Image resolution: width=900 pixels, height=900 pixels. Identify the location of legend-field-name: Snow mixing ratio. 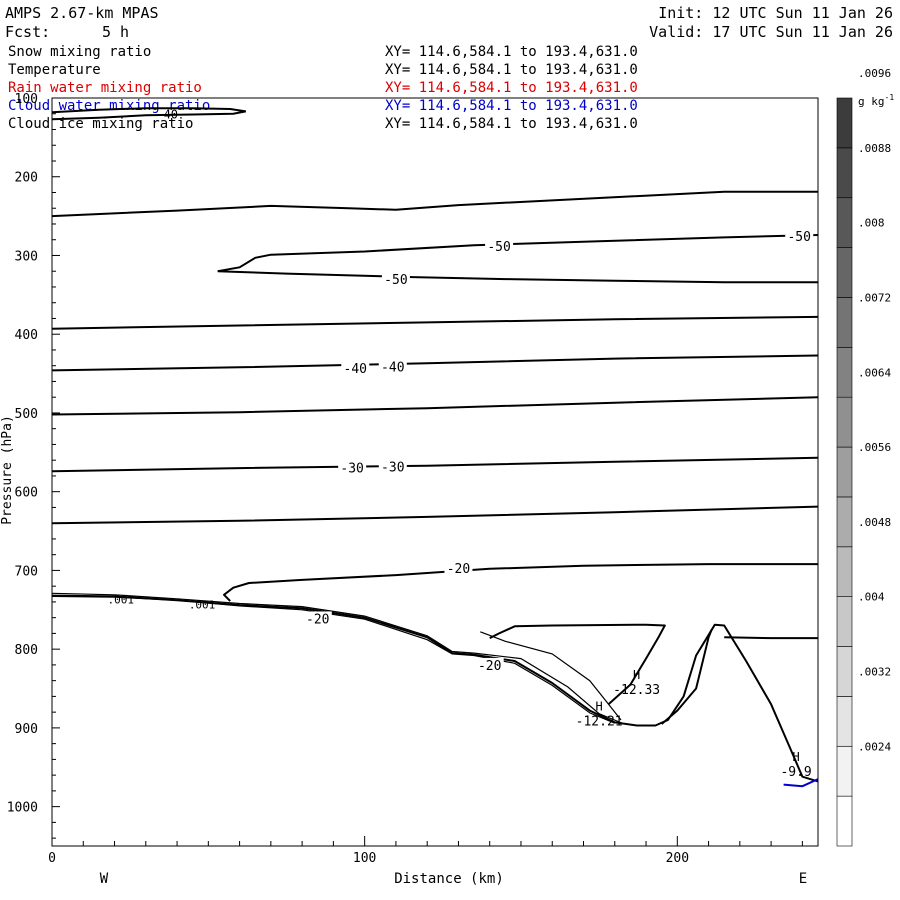
(80, 52).